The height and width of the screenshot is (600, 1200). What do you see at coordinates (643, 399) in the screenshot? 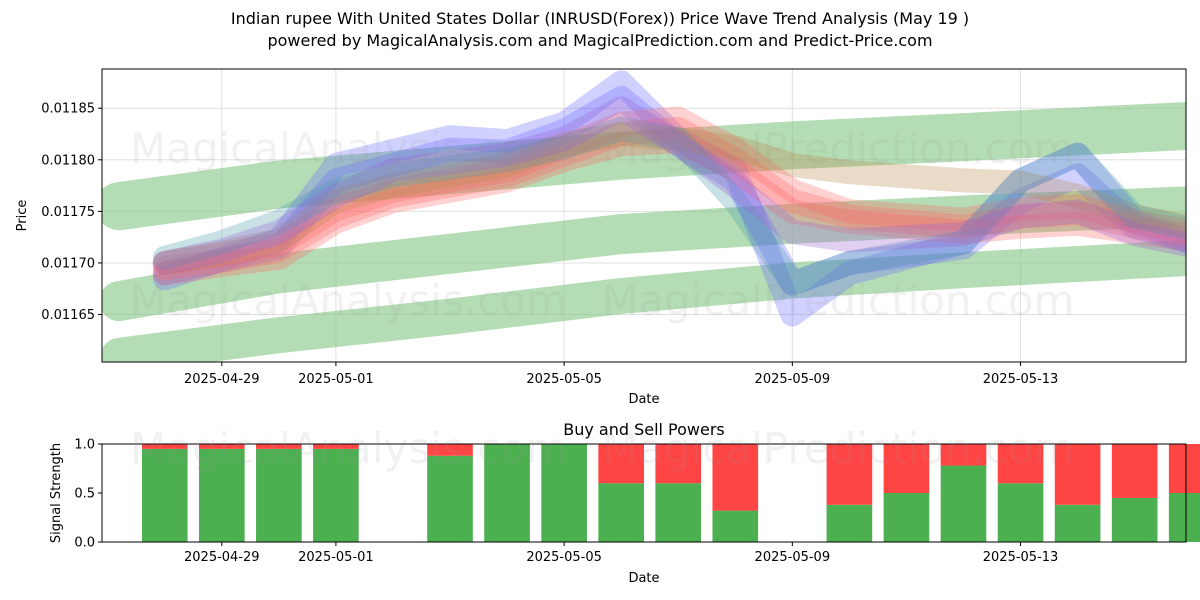
I see `price-x-label: Date` at bounding box center [643, 399].